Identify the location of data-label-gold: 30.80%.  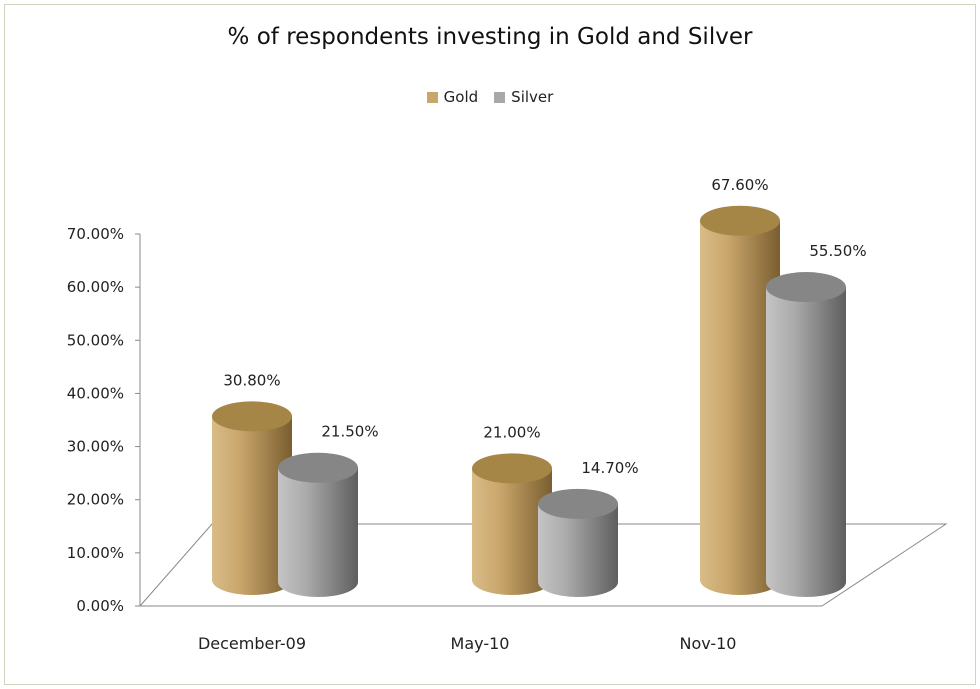
(251, 380).